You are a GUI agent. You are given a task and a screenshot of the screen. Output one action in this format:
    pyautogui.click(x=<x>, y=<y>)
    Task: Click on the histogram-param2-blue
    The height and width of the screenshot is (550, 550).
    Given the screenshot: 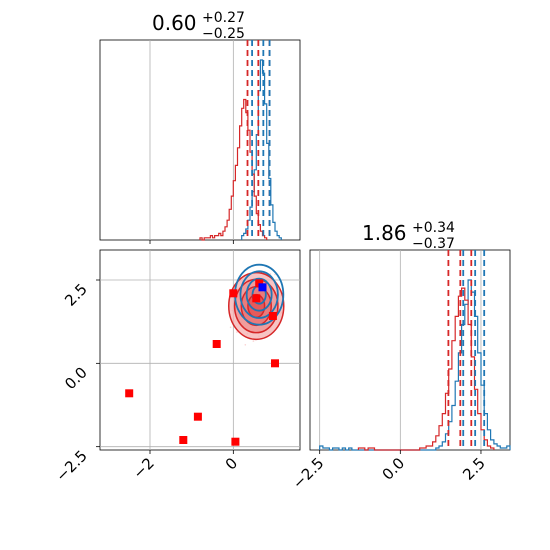 What is the action you would take?
    pyautogui.click(x=415, y=365)
    